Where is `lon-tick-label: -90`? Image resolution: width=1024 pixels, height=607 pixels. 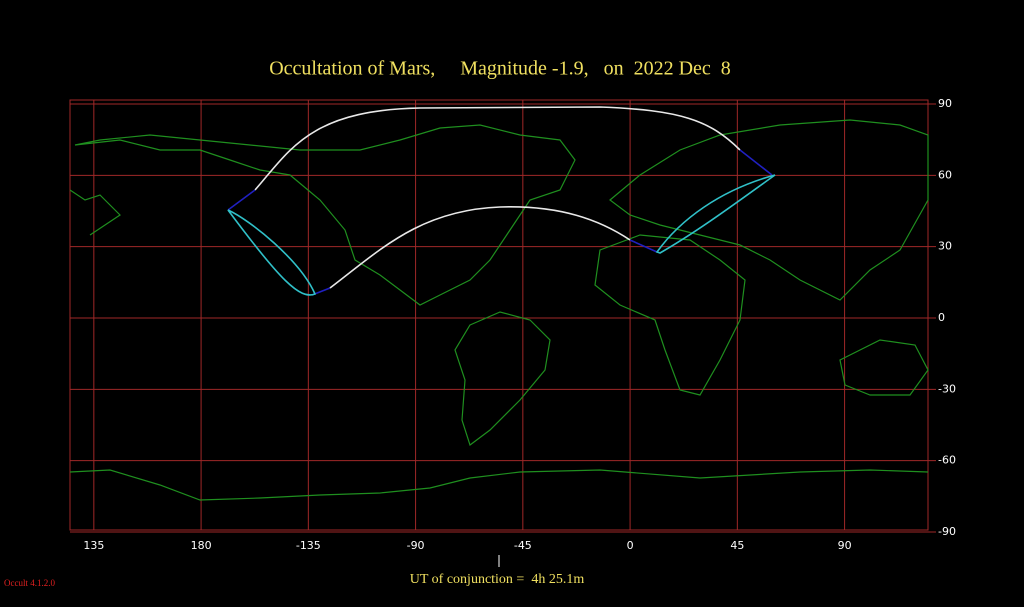 lon-tick-label: -90 is located at coordinates (416, 545).